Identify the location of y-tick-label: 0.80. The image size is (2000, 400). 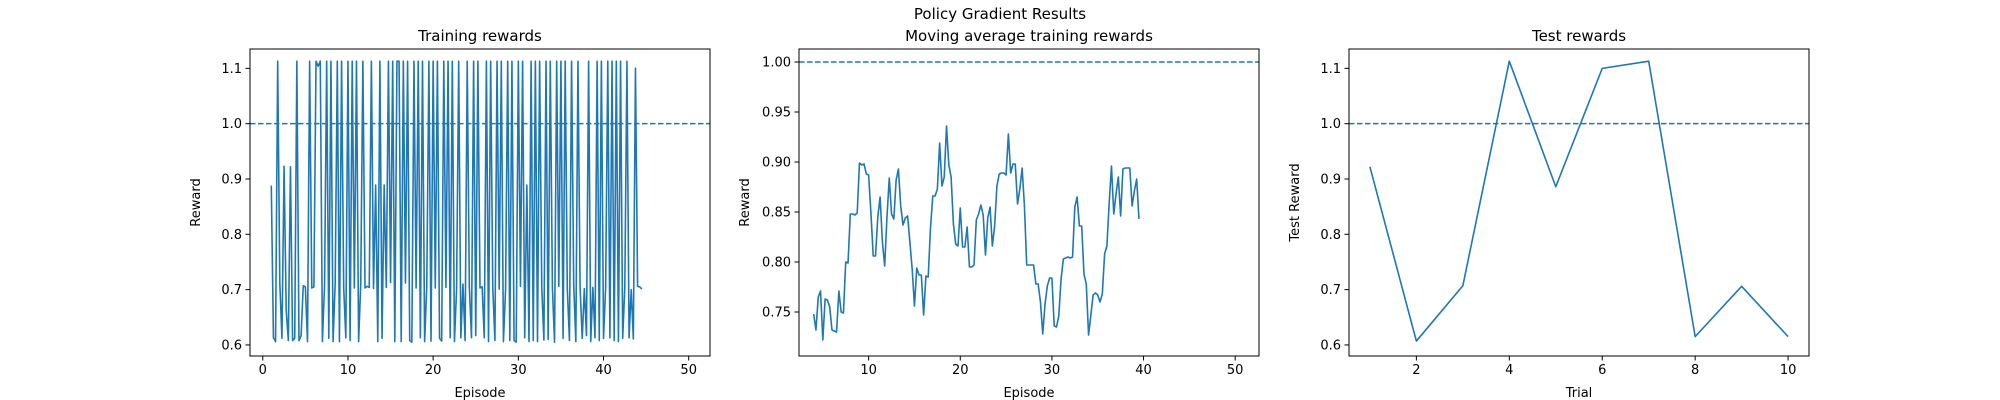
(776, 263).